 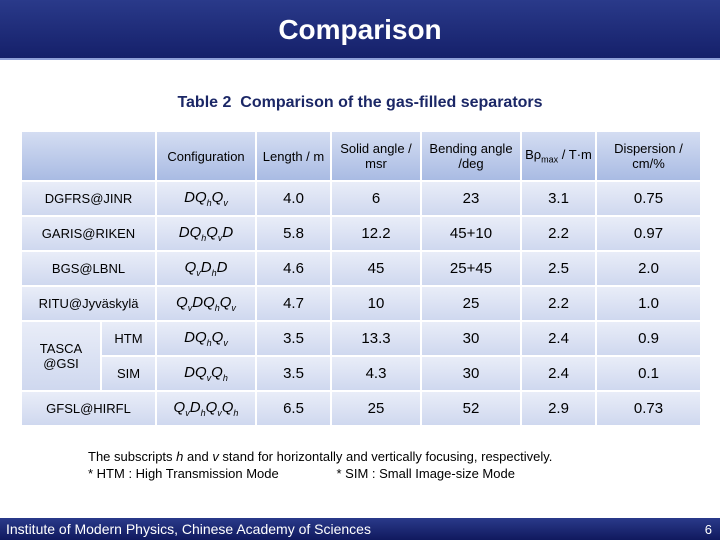 I want to click on italic: v, so click(x=215, y=456).